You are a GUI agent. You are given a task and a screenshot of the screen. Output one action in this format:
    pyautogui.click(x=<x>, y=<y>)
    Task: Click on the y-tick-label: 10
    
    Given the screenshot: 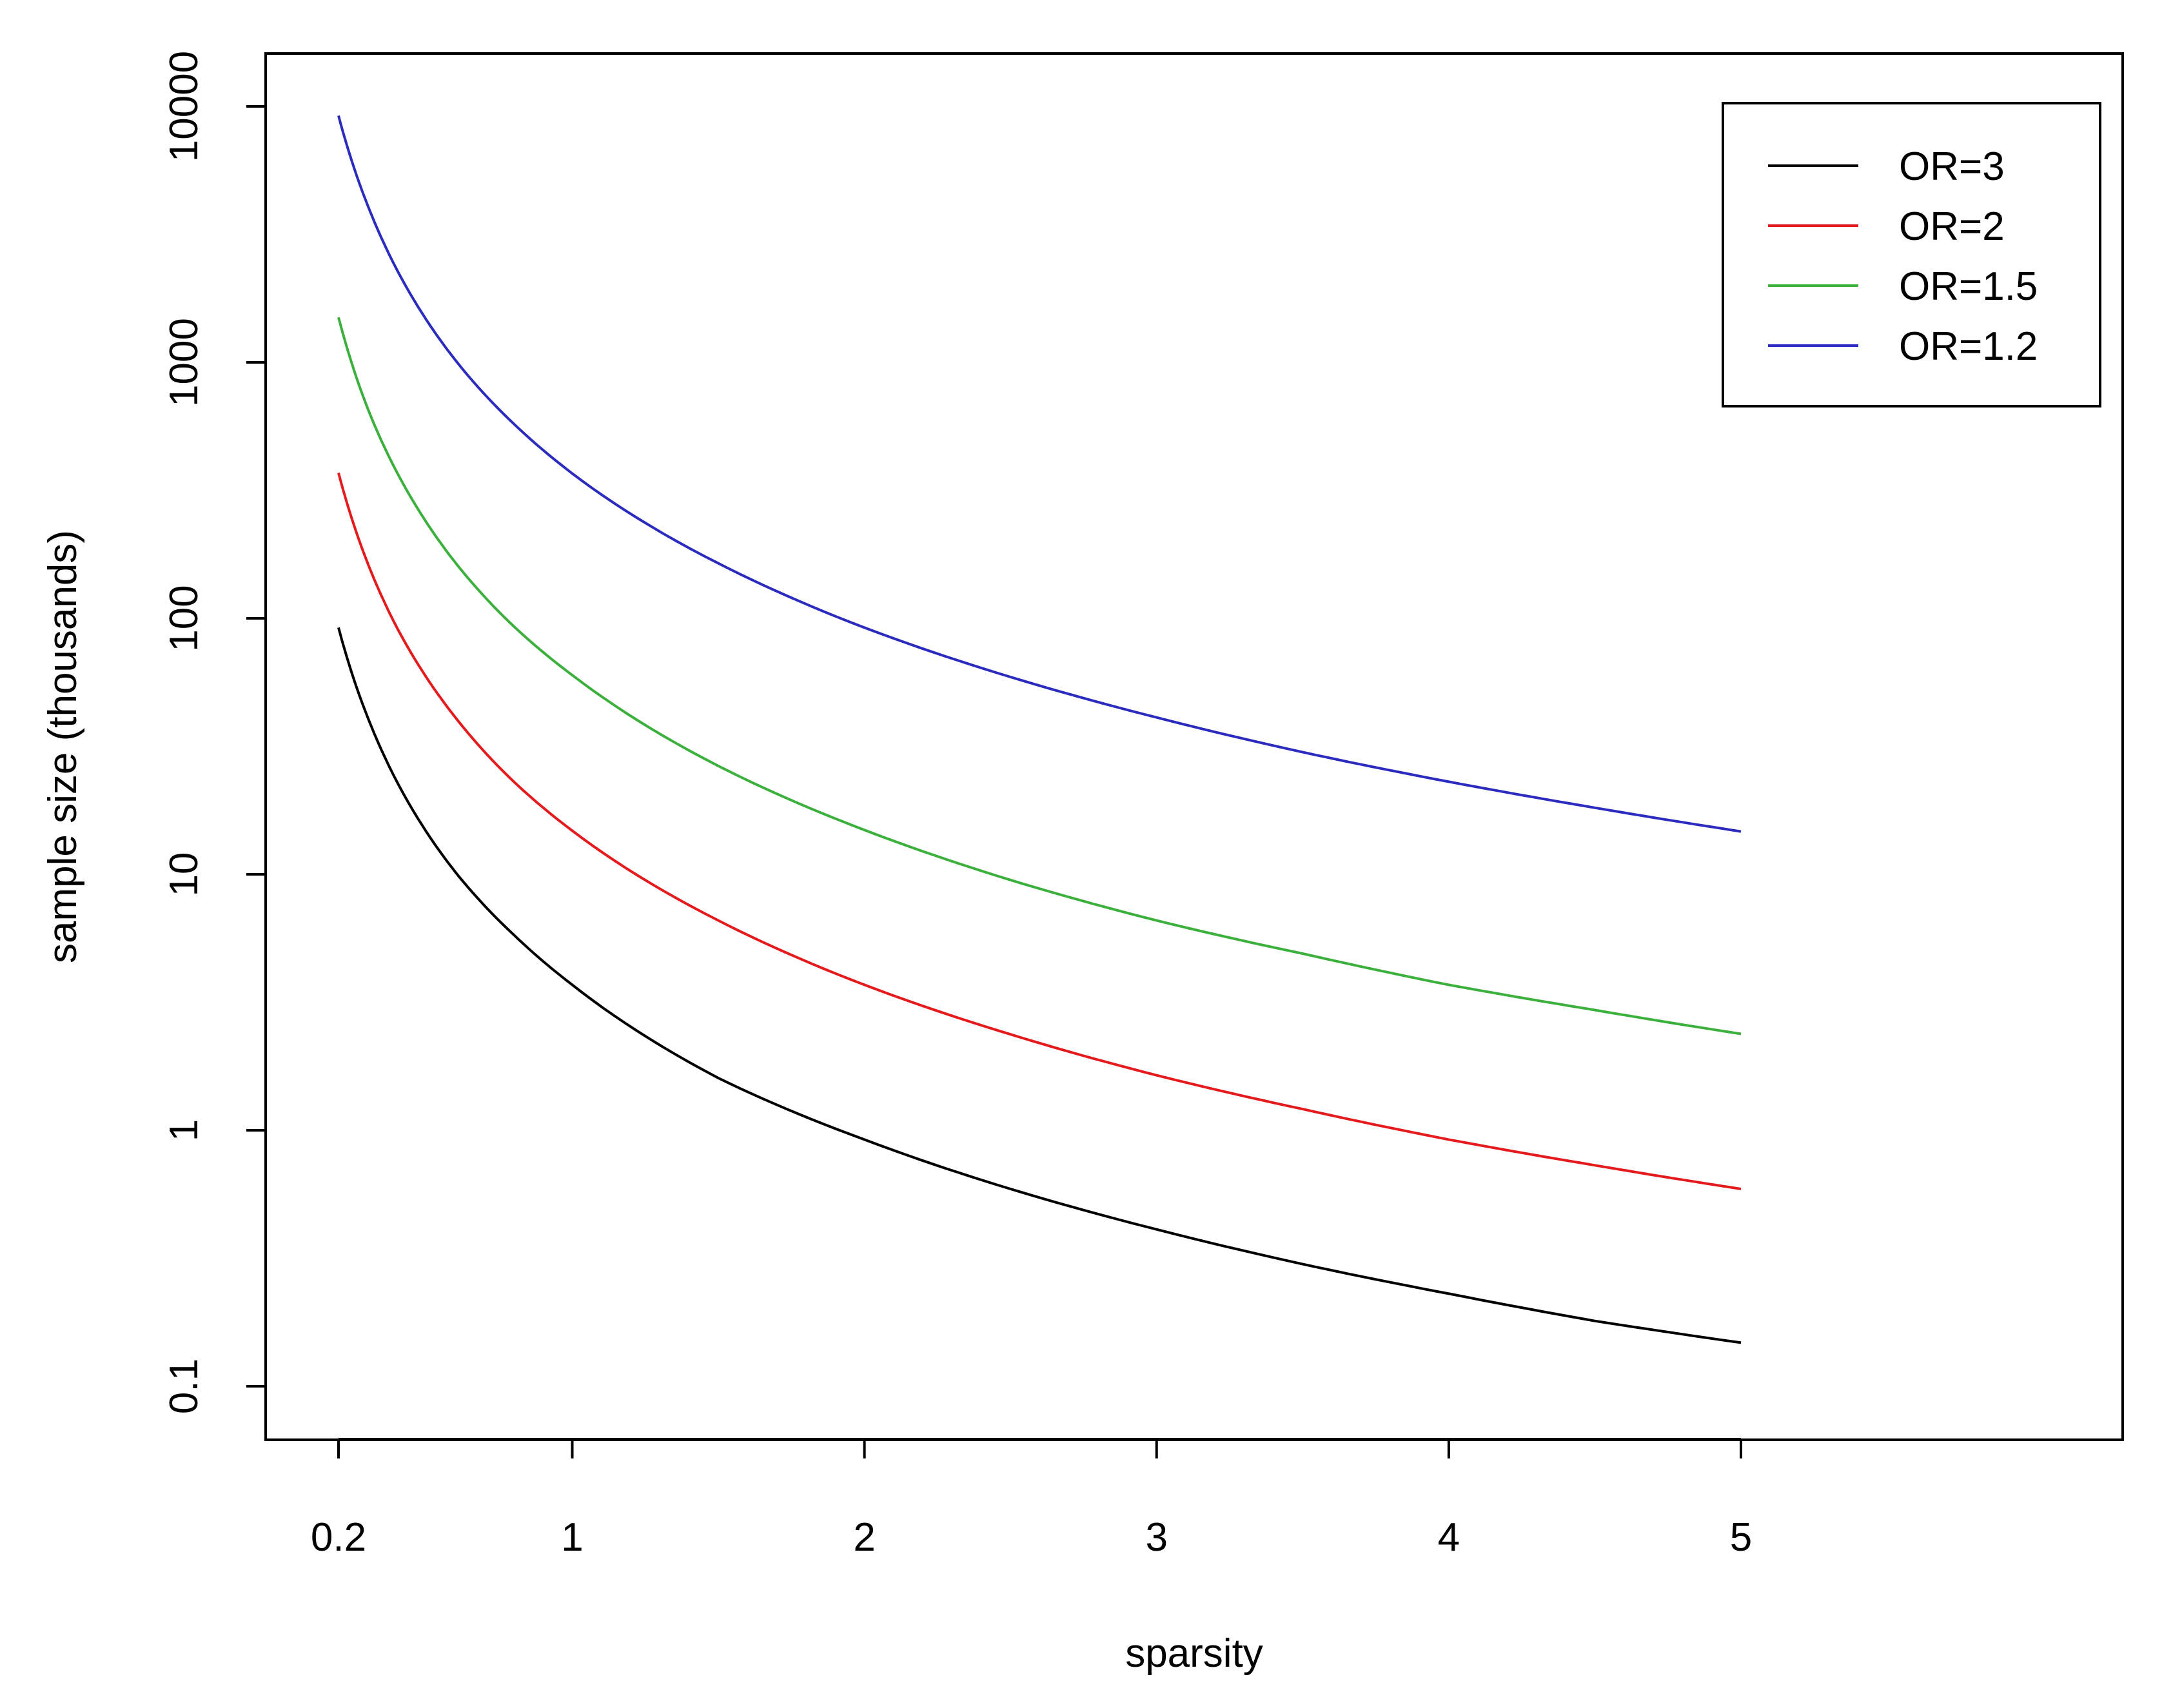 What is the action you would take?
    pyautogui.click(x=184, y=874)
    